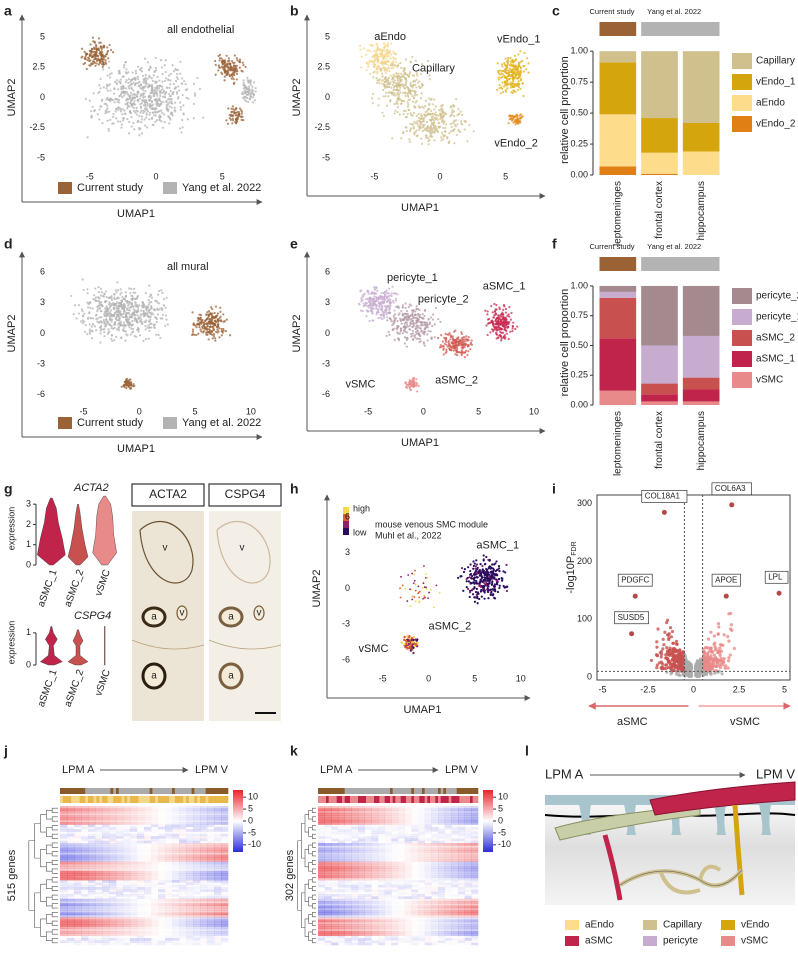  I want to click on y-axis-title: UMAP2, so click(12, 98).